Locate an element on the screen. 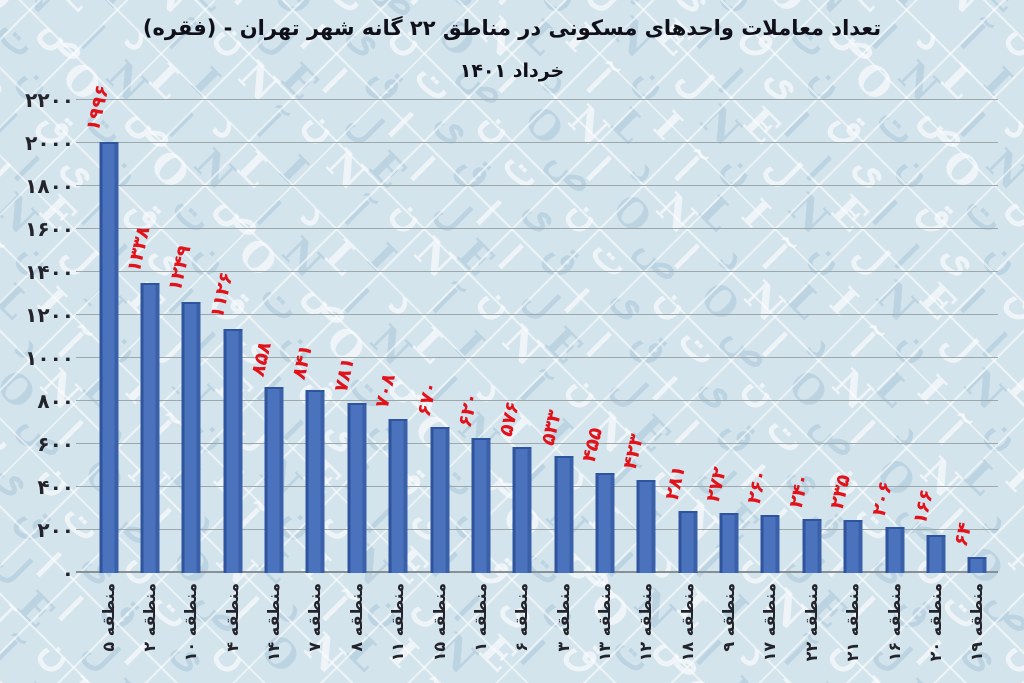  bar-value-label: ۱۲۴۹ is located at coordinates (180, 268).